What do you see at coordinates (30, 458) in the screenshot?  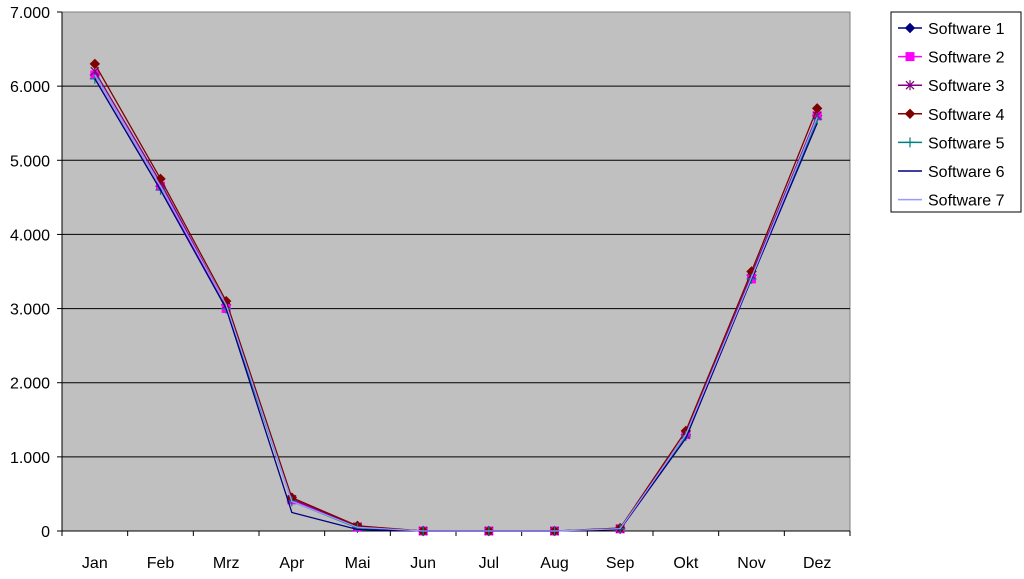 I see `y-tick-label: 1.000` at bounding box center [30, 458].